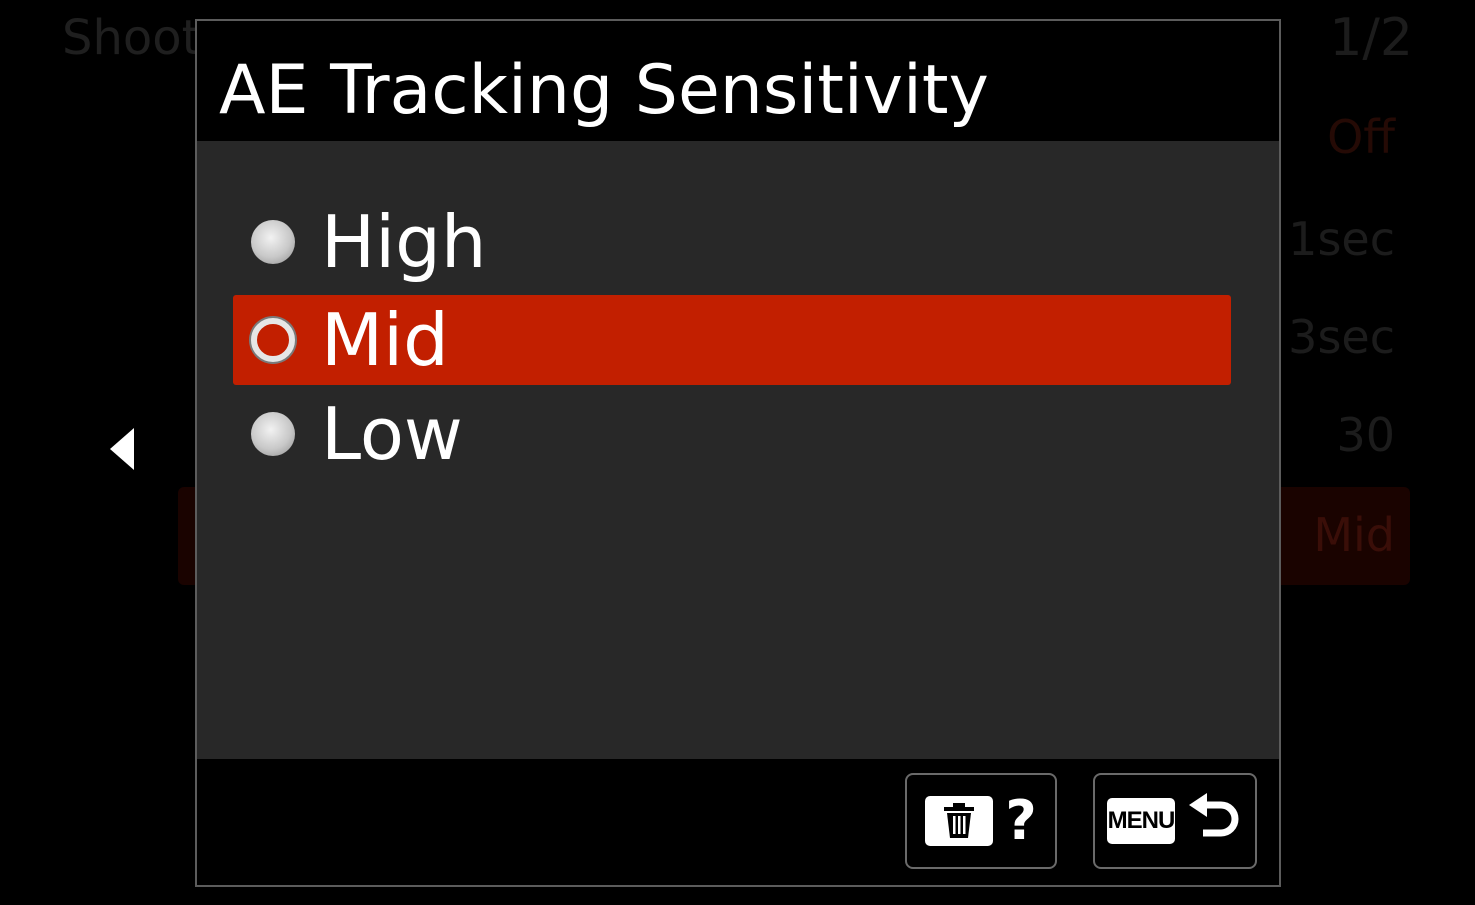  What do you see at coordinates (1361, 137) in the screenshot?
I see `background-value: Off` at bounding box center [1361, 137].